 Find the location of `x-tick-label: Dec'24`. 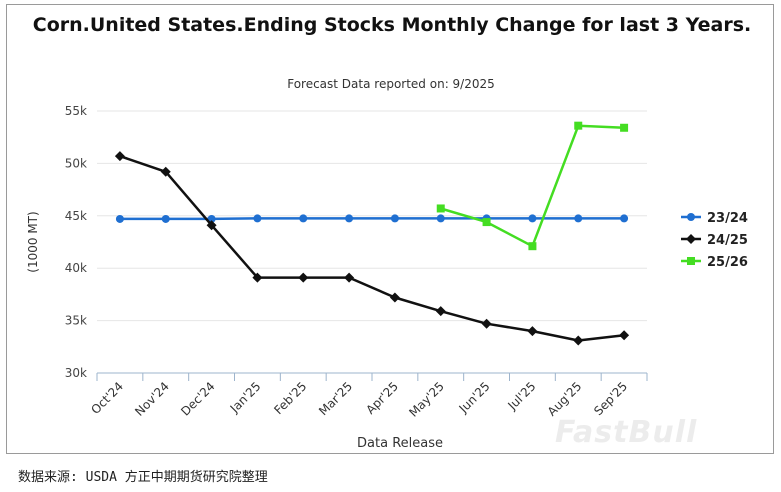

x-tick-label: Dec'24 is located at coordinates (197, 398).